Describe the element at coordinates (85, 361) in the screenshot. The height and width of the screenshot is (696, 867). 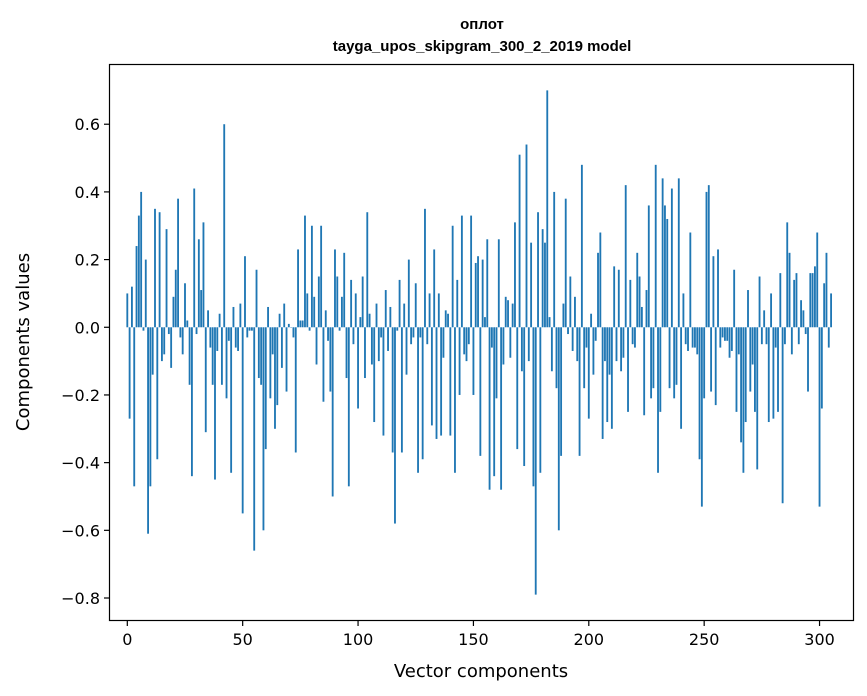
I see `y-axis-ticks: −0.8 −0.6 −0.4 −0.2 0.0 0.2 0.4 0.6` at that location.